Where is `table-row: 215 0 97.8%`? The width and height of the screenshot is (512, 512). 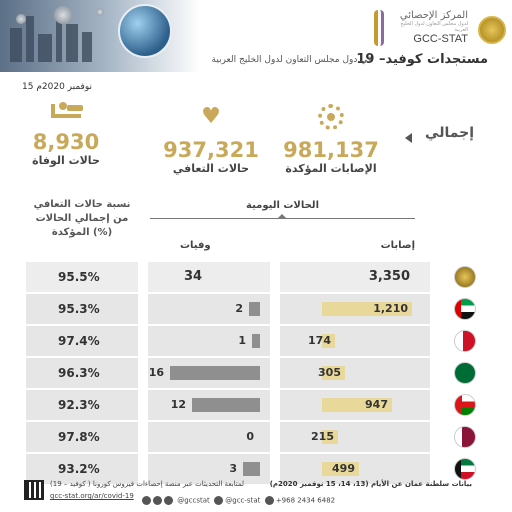 table-row: 215 0 97.8% is located at coordinates (256, 437).